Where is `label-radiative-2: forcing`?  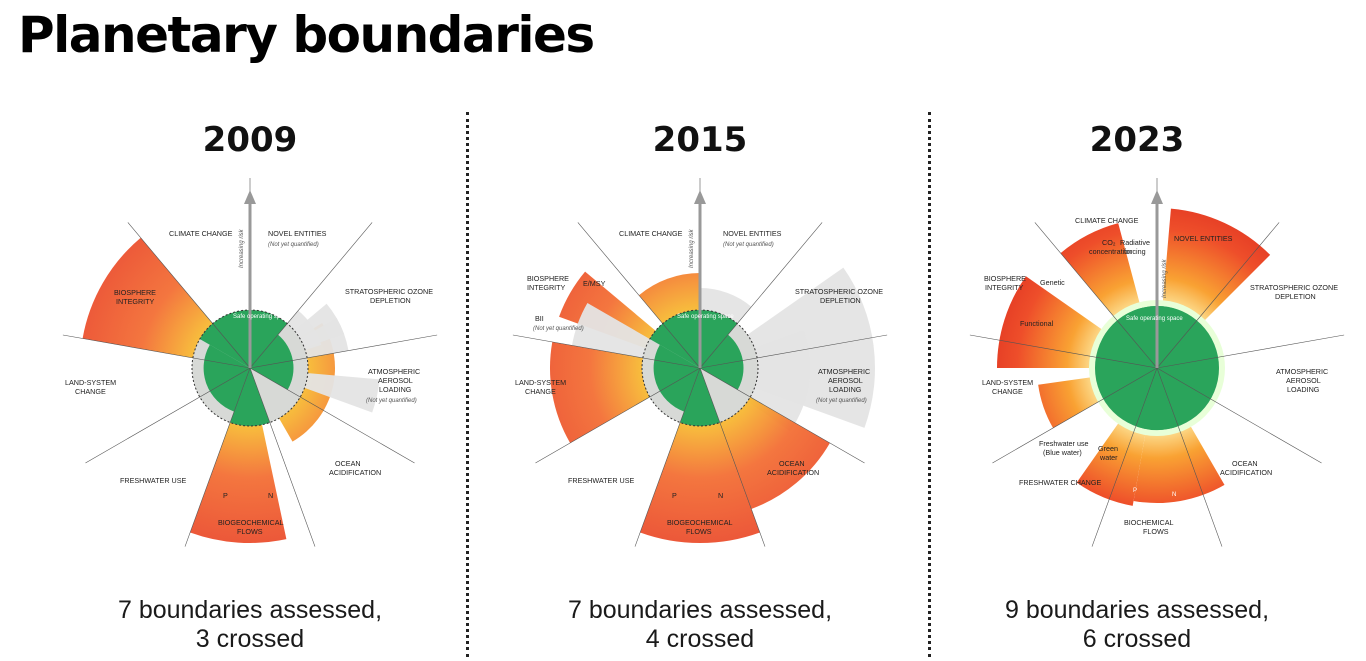
label-radiative-2: forcing is located at coordinates (1135, 251).